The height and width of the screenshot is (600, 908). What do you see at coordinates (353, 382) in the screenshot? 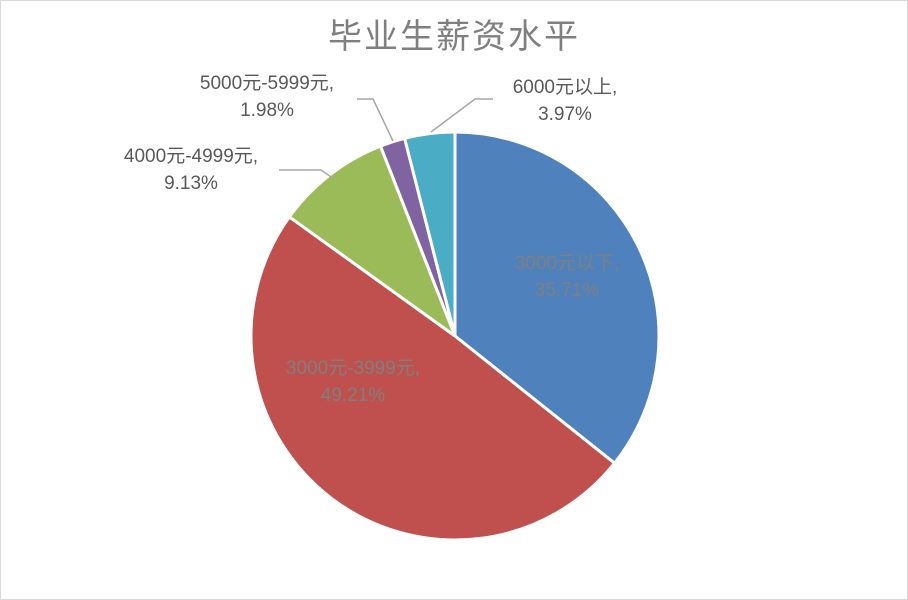
I see `data-label-2: 3000元-3999元, 49.21%` at bounding box center [353, 382].